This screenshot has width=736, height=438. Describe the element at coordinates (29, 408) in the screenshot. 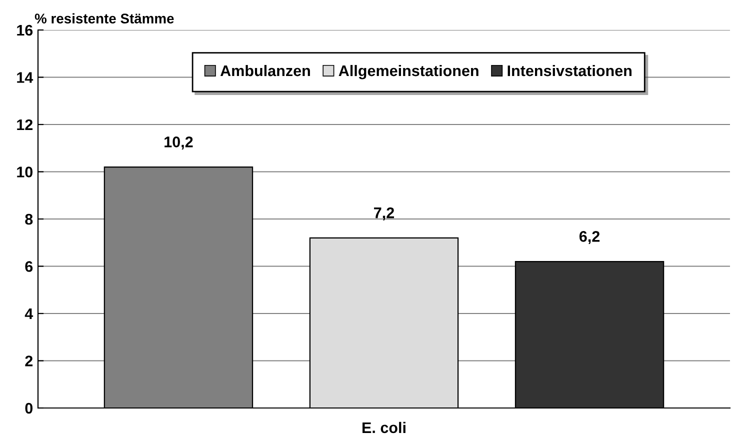

I see `y-tick-label: 0` at that location.